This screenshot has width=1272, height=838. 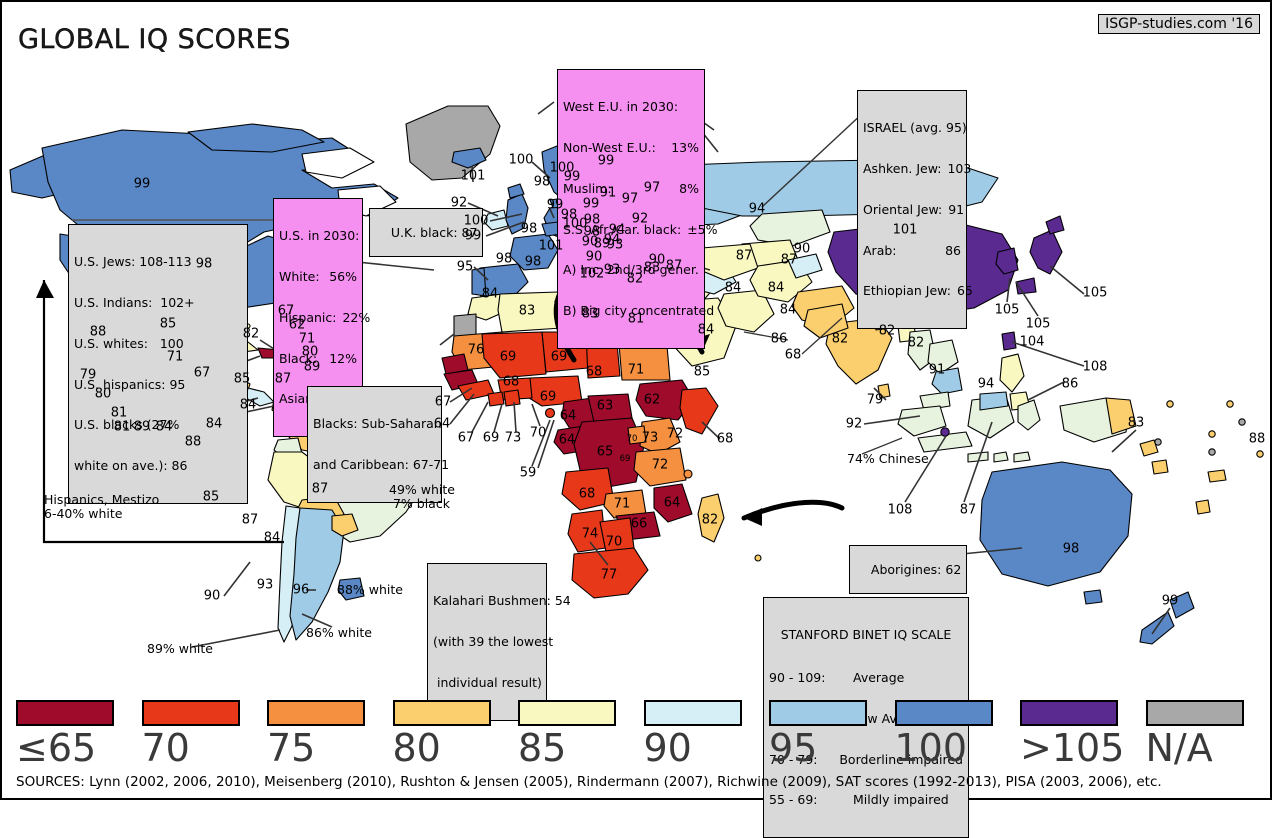 I want to click on legend-label: 80, so click(x=416, y=748).